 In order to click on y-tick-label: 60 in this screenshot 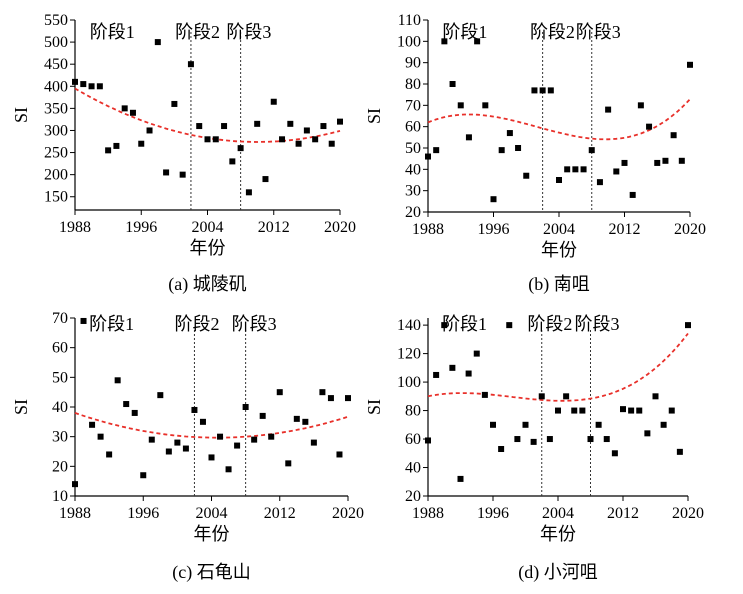, I will do `click(413, 127)`.